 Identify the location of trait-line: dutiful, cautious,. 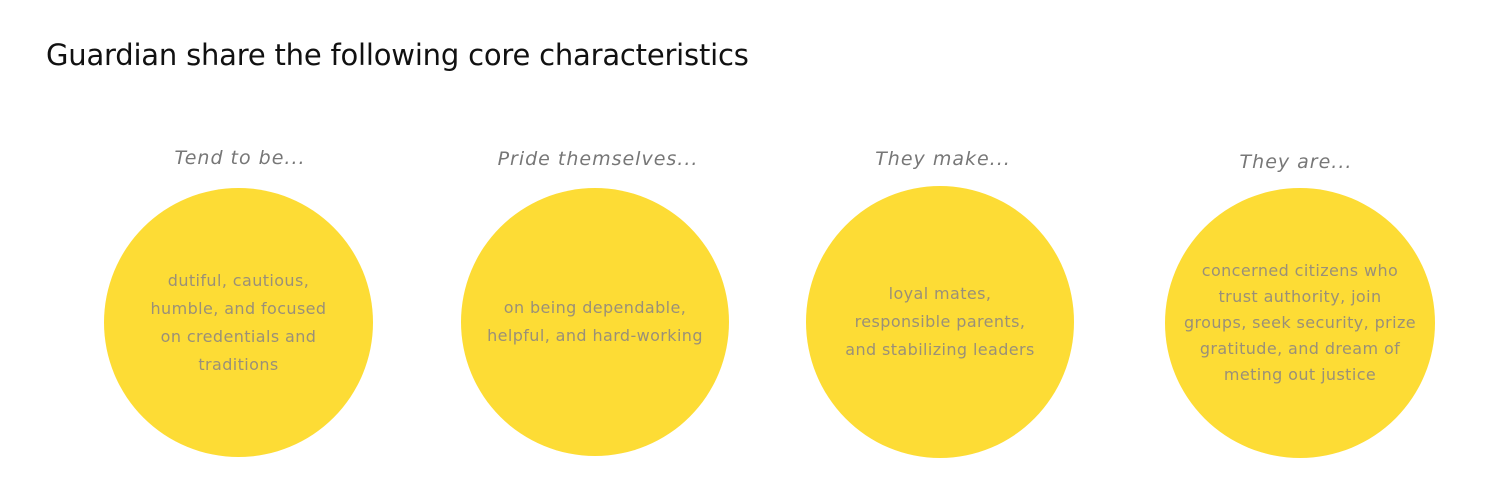
(238, 280).